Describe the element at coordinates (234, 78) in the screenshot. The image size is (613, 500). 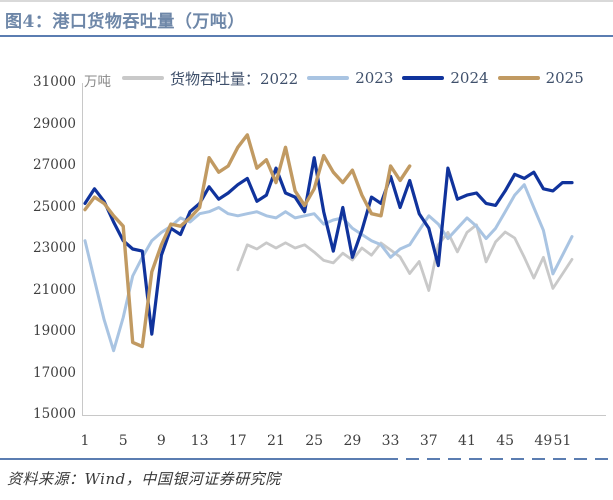
I see `legend-label-2022: 货物吞吐量：2022` at that location.